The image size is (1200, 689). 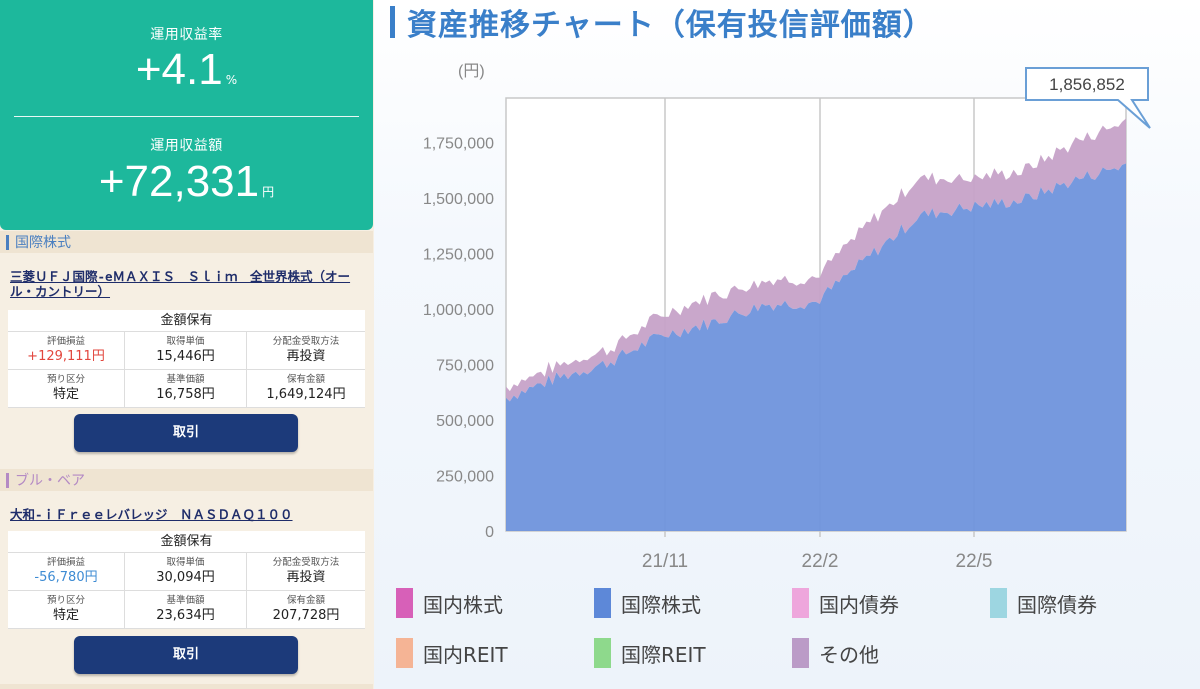 I want to click on legend-label: 国際株式, so click(x=661, y=604).